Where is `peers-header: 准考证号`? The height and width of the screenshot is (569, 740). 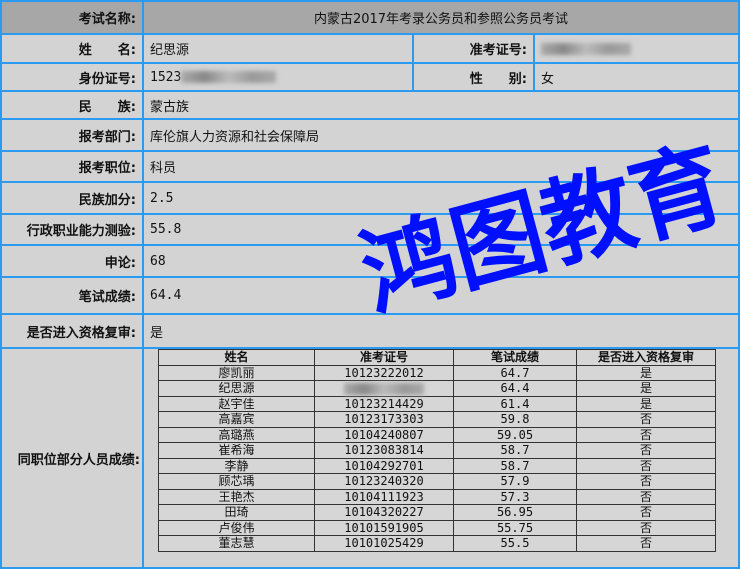 peers-header: 准考证号 is located at coordinates (384, 357).